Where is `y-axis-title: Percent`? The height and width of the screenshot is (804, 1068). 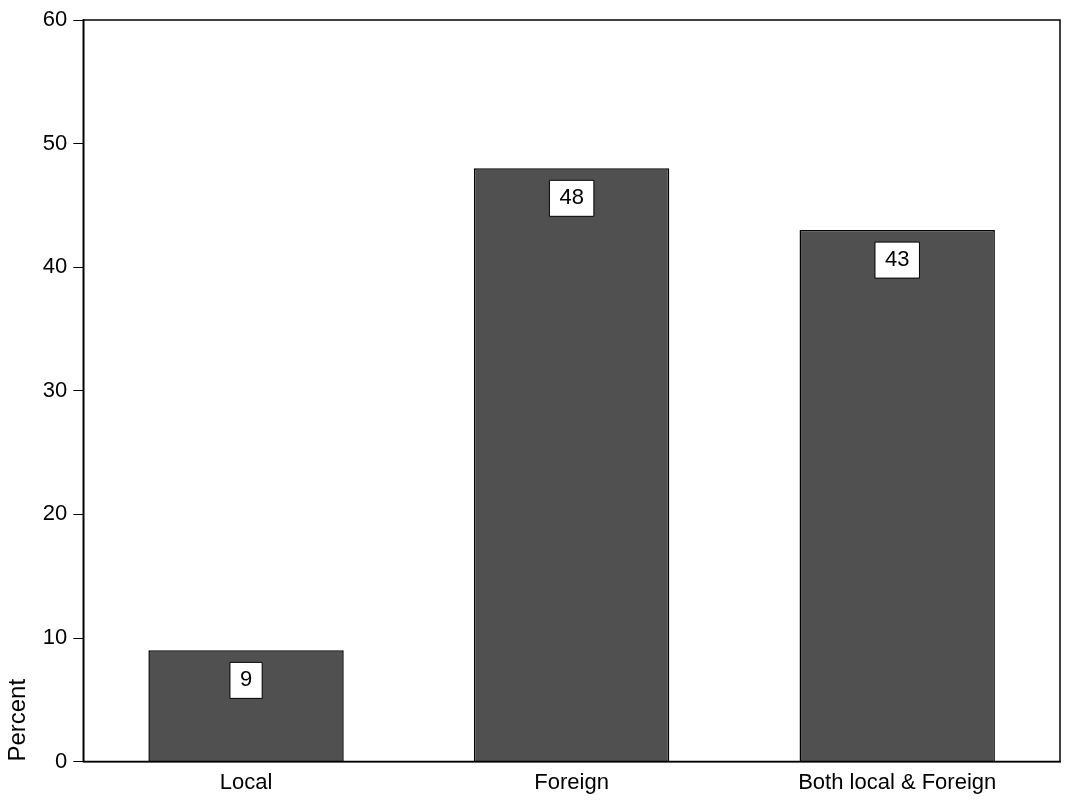
y-axis-title: Percent is located at coordinates (17, 720).